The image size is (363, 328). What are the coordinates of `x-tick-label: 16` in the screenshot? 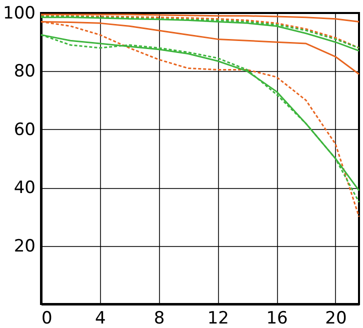 It's located at (277, 318).